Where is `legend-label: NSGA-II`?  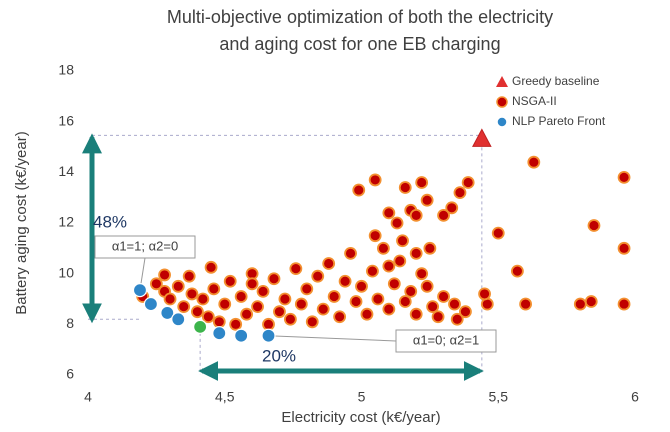
legend-label: NSGA-II is located at coordinates (534, 101).